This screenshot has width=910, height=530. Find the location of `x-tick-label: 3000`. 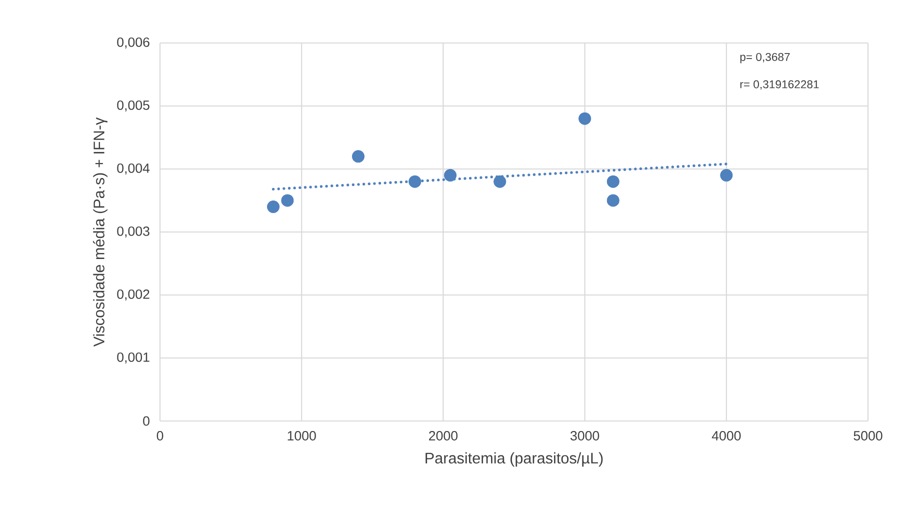

x-tick-label: 3000 is located at coordinates (585, 435).